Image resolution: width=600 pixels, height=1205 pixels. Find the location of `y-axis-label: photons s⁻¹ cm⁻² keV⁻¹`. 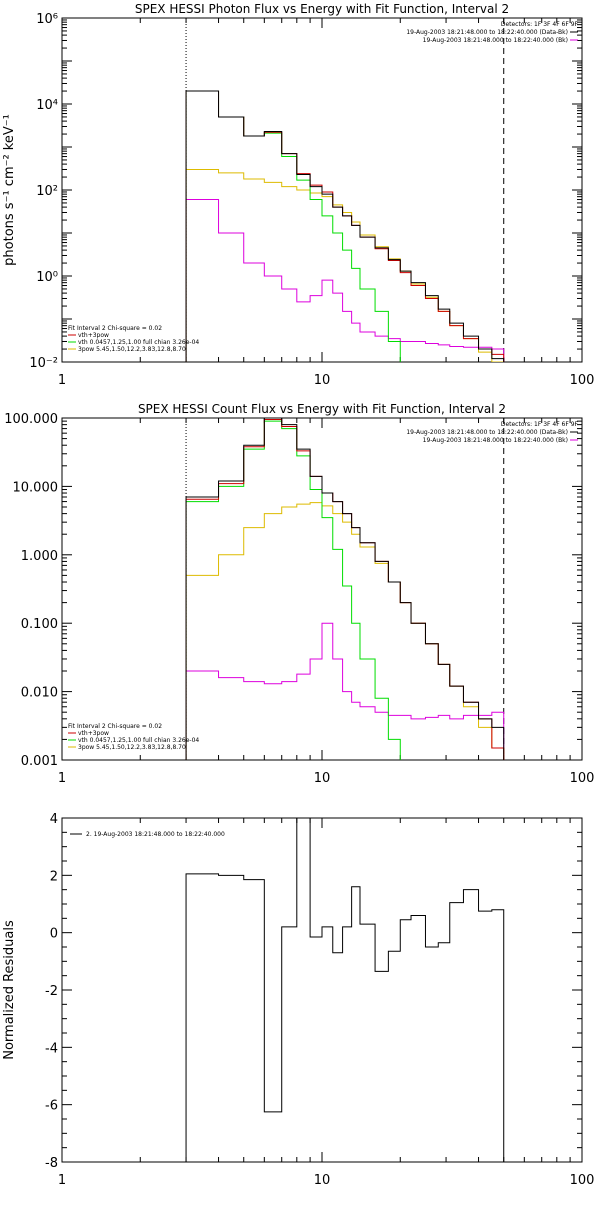

y-axis-label: photons s⁻¹ cm⁻² keV⁻¹ is located at coordinates (9, 190).